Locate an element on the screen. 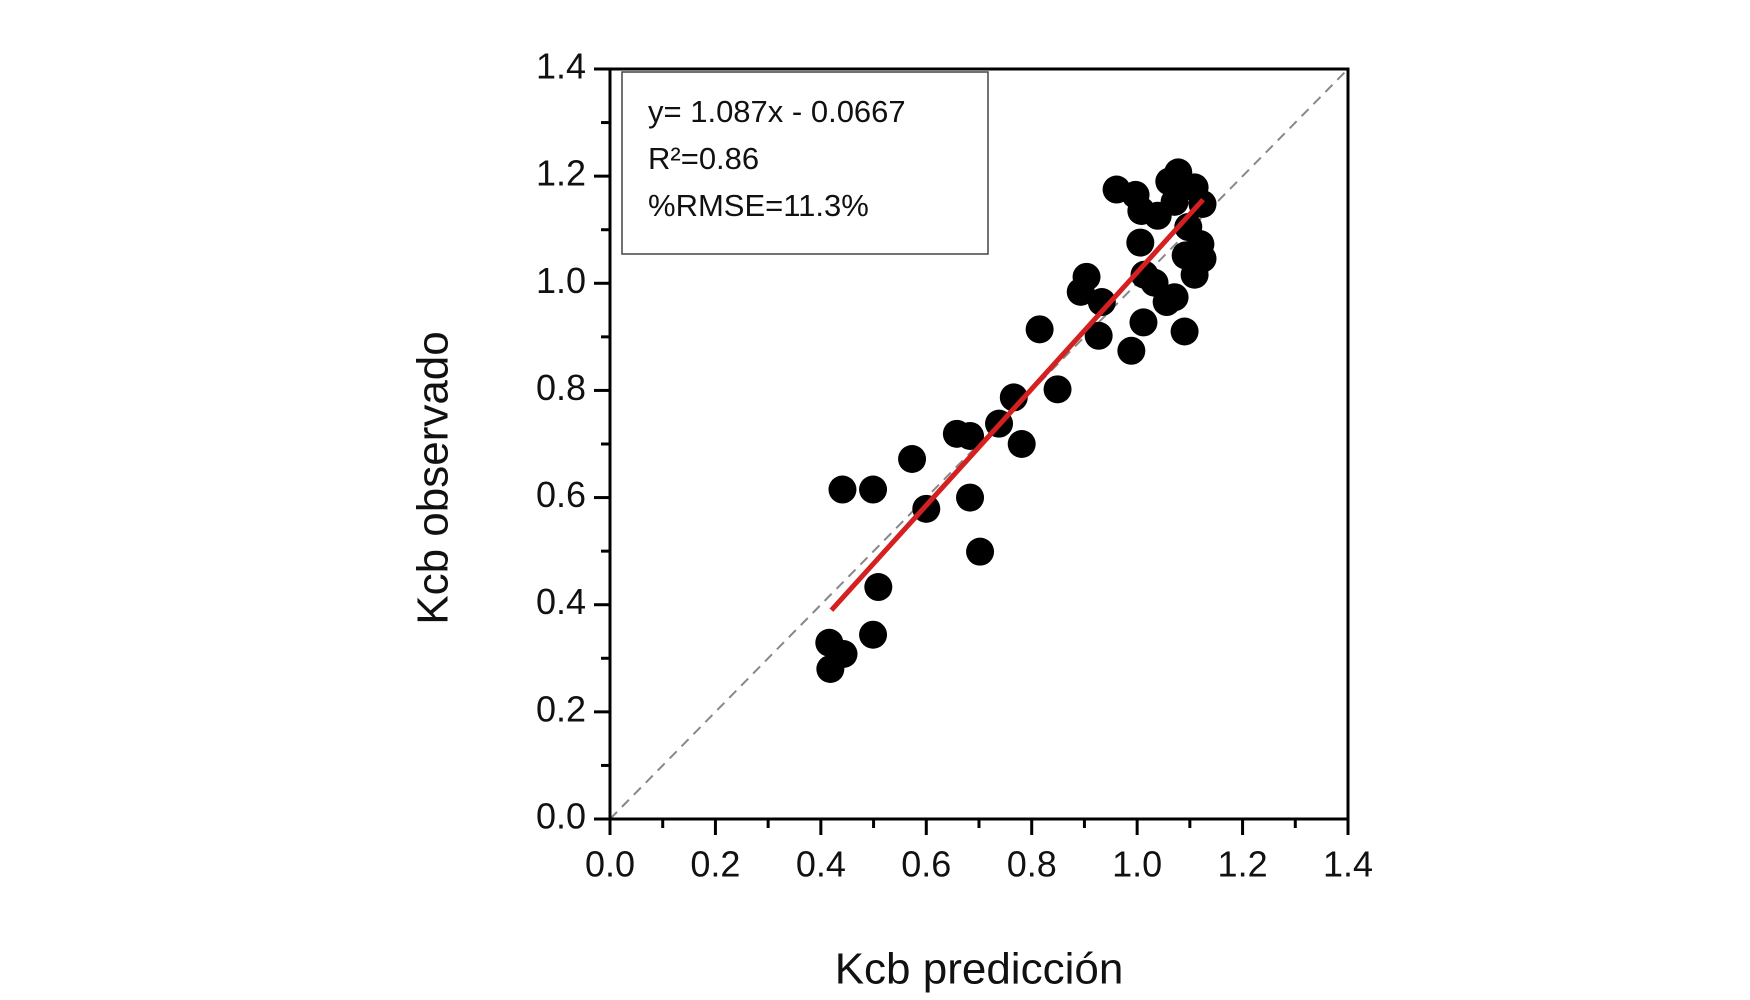 The image size is (1750, 1000). fit-line is located at coordinates (1017, 404).